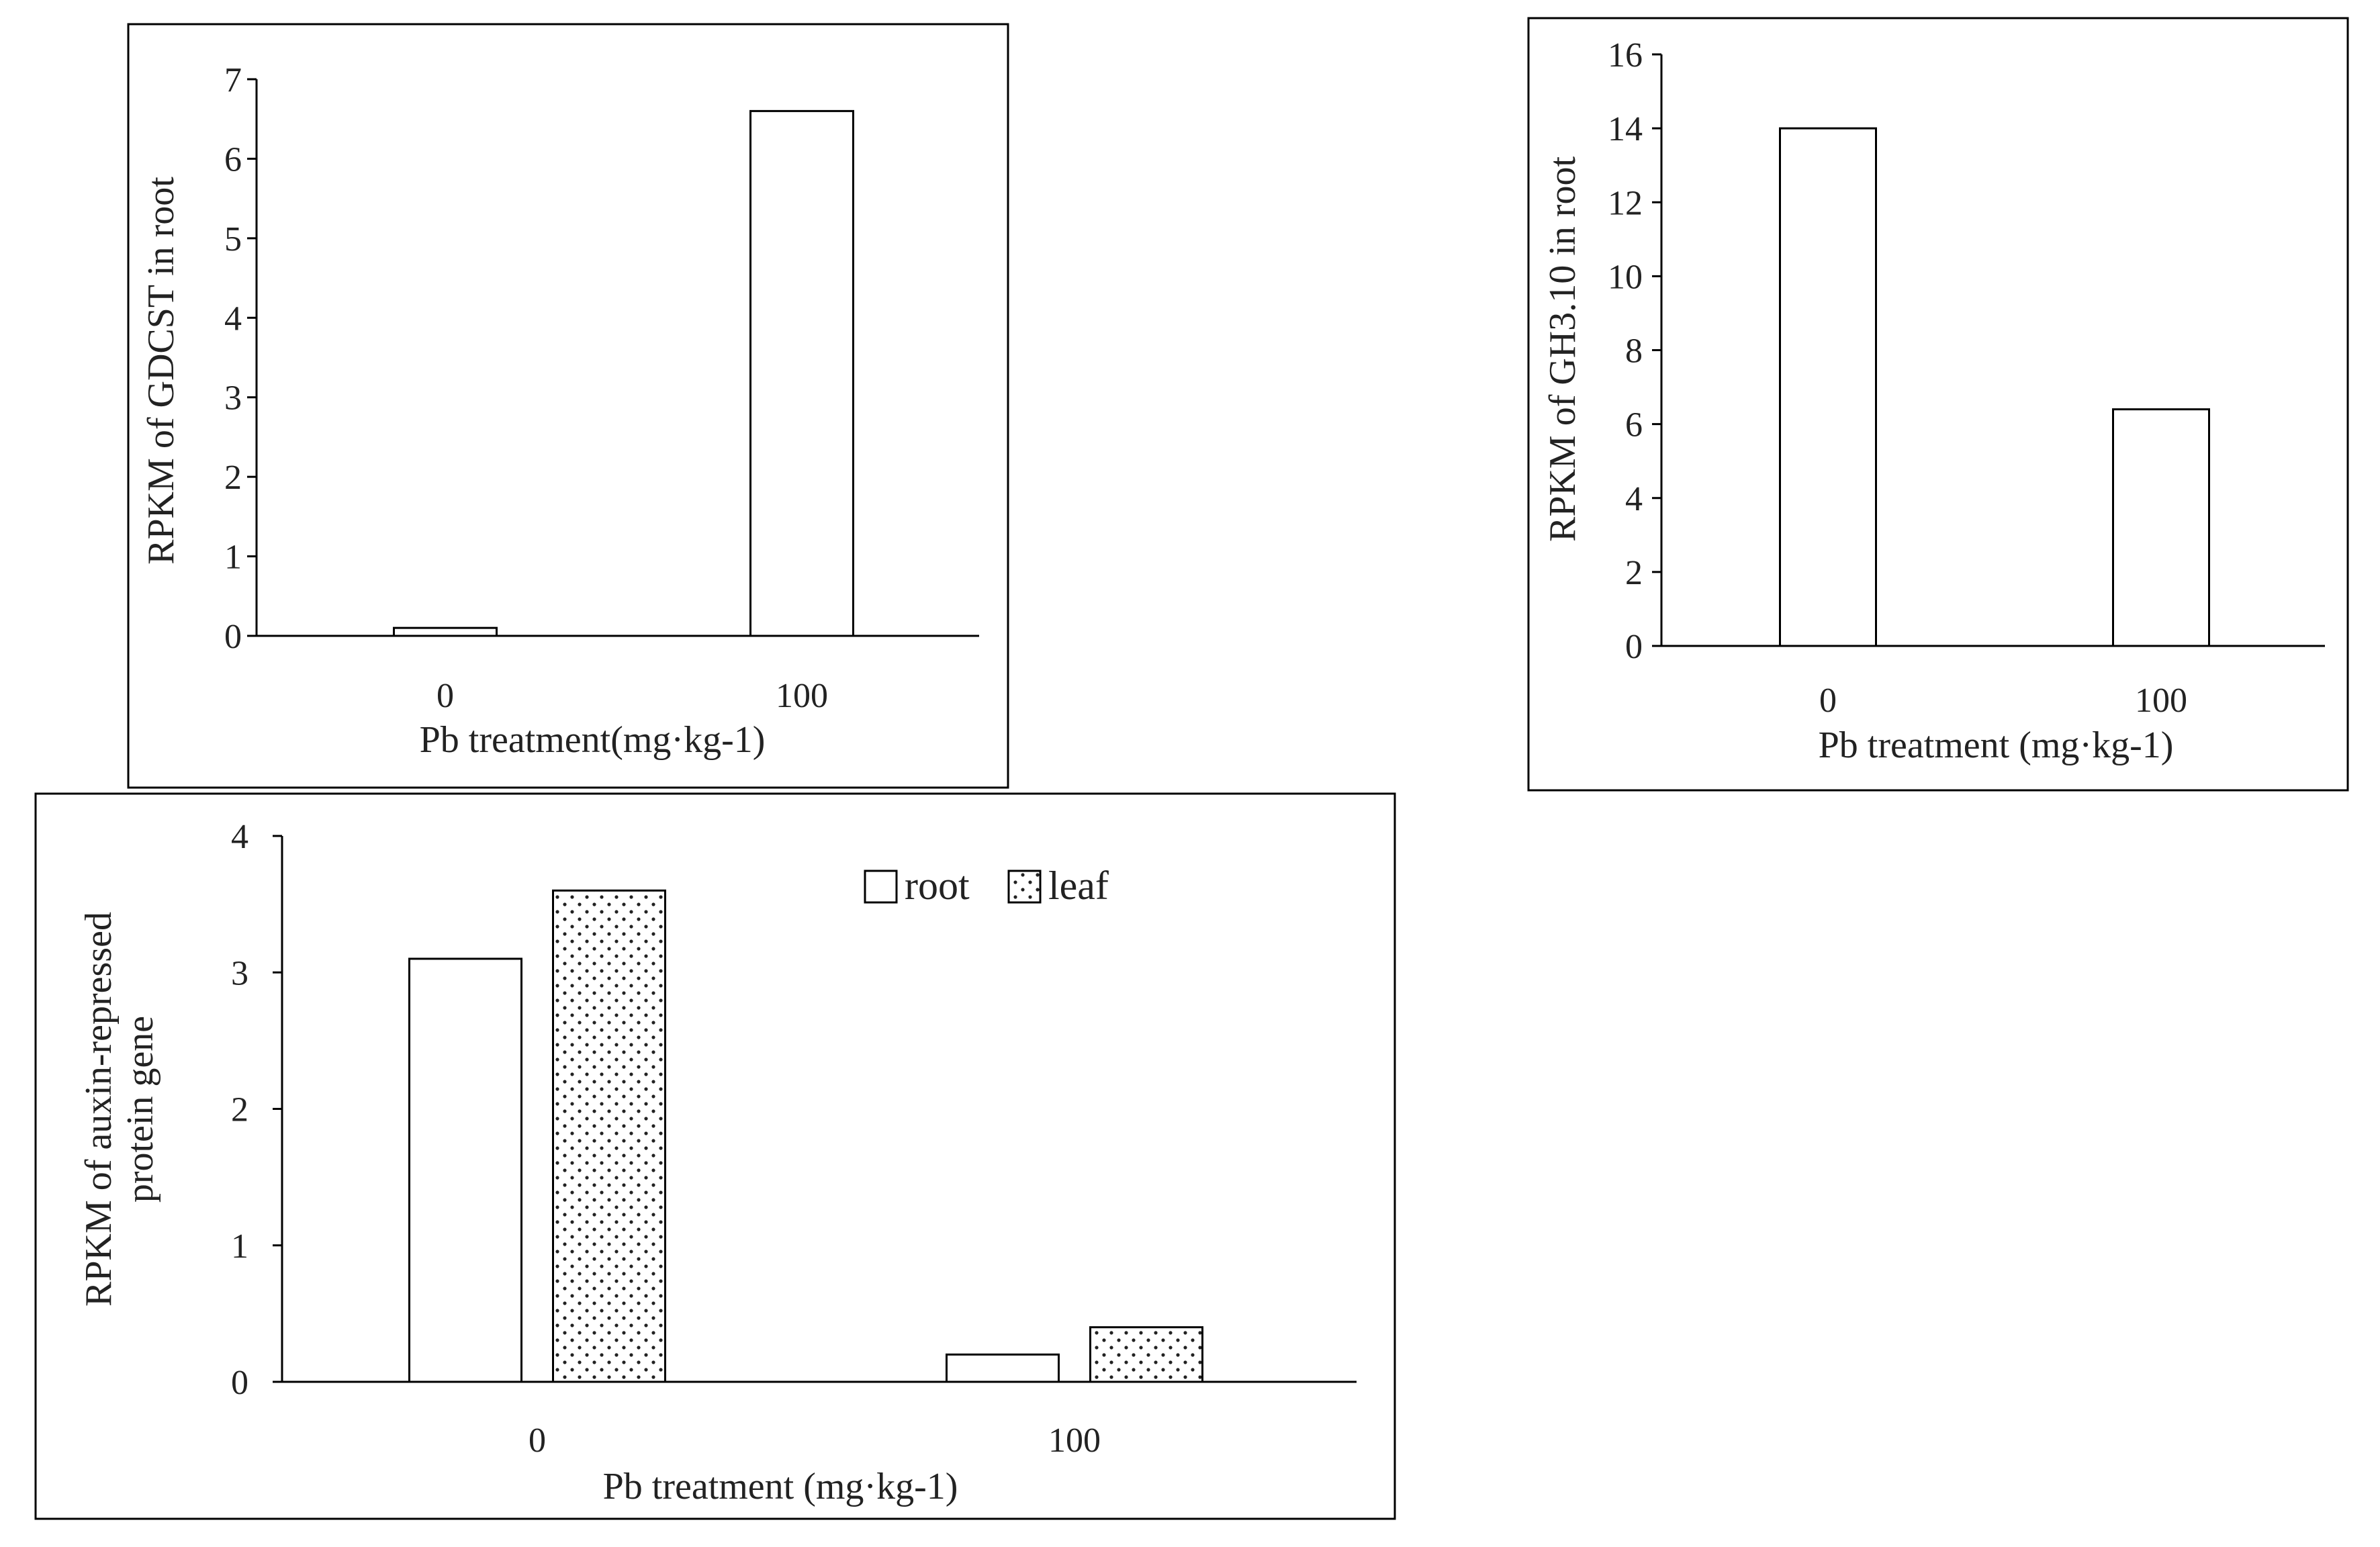 The width and height of the screenshot is (2380, 1547). What do you see at coordinates (239, 1110) in the screenshot?
I see `auxin-y-tick-label: 2` at bounding box center [239, 1110].